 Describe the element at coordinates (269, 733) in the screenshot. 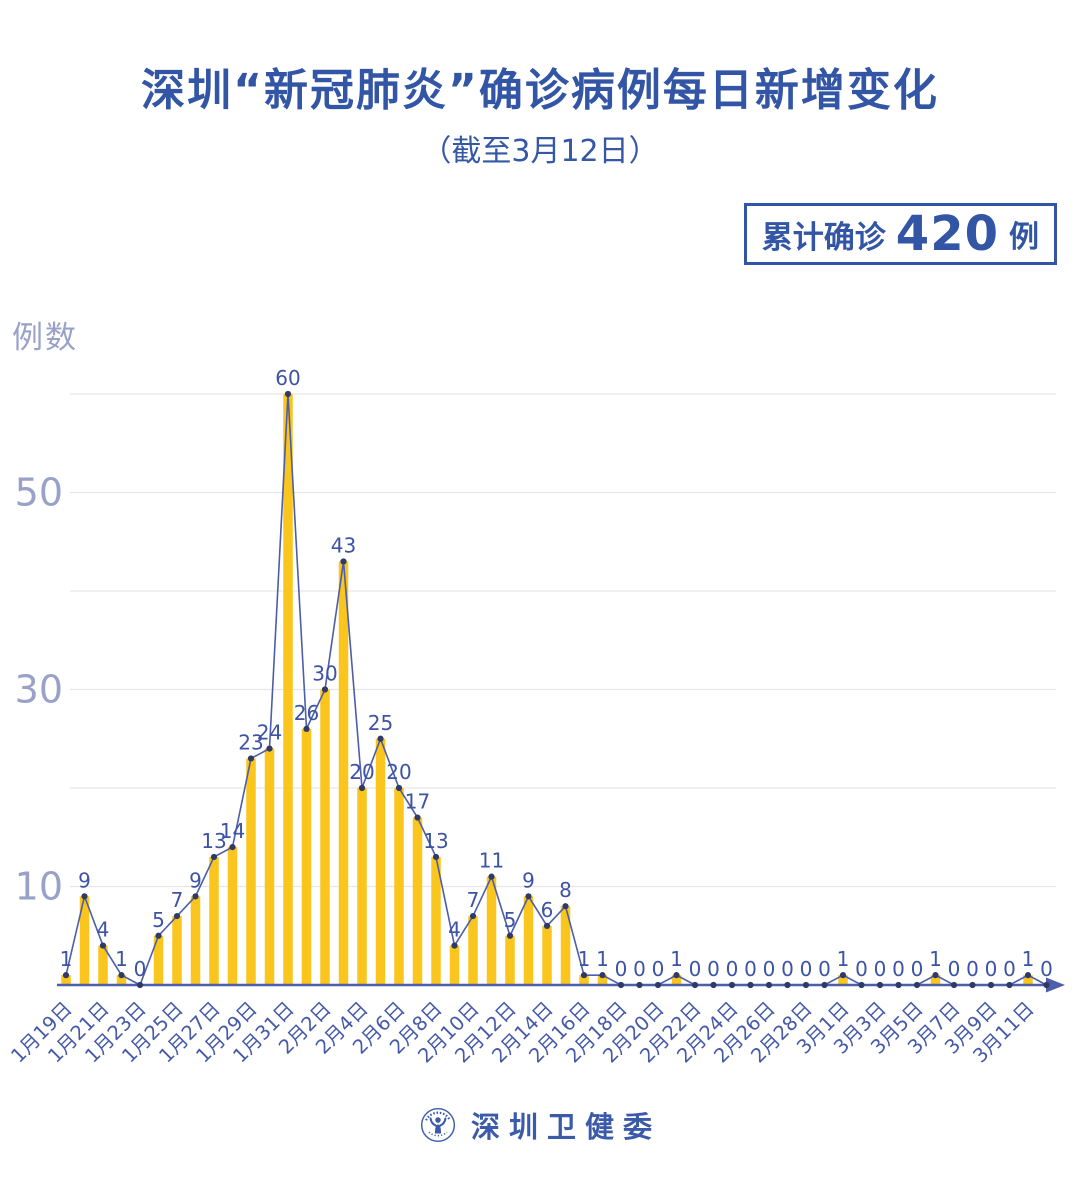

I see `svg-text: 24` at that location.